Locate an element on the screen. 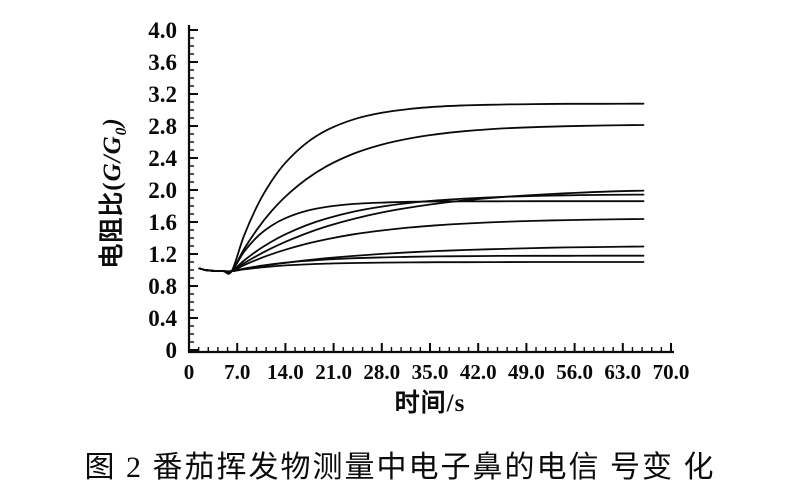 This screenshot has height=496, width=800. x-tick-label: 0 is located at coordinates (189, 372).